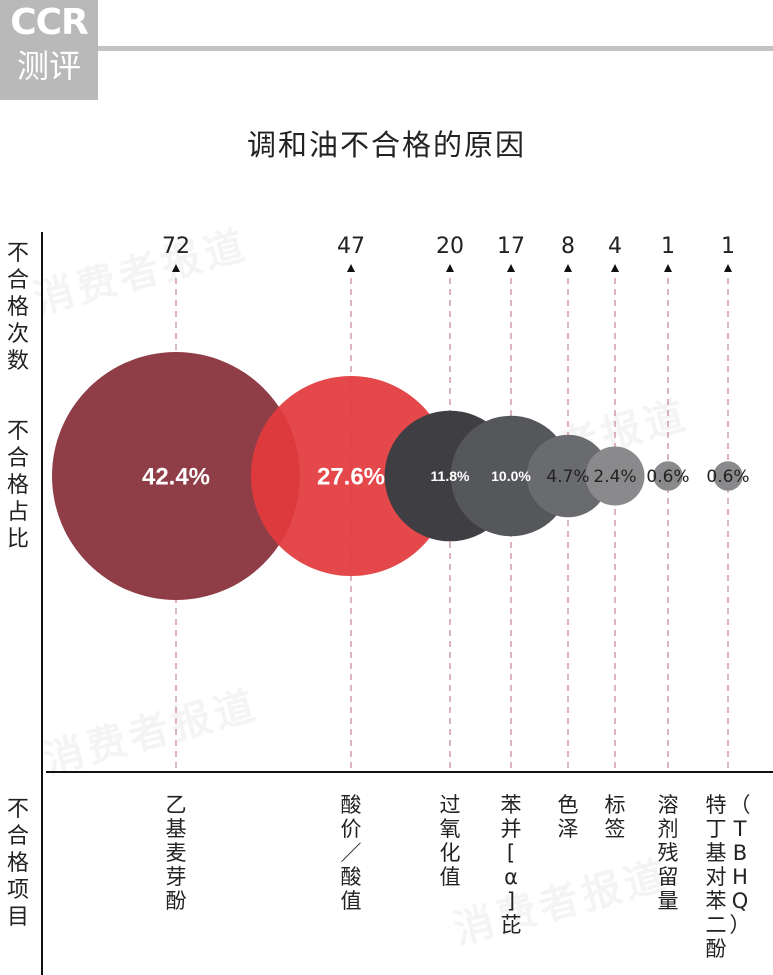  I want to click on count-label: 4, so click(615, 246).